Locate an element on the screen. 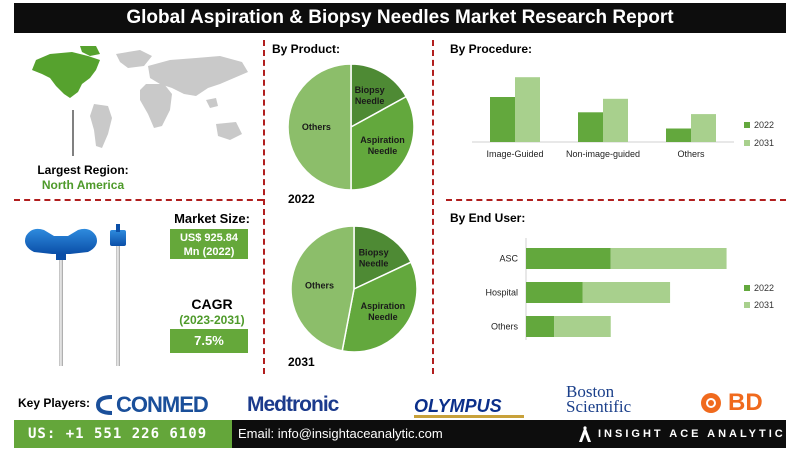 The image size is (800, 450). email-address: Email: info@insightaceanalytic.com is located at coordinates (340, 433).